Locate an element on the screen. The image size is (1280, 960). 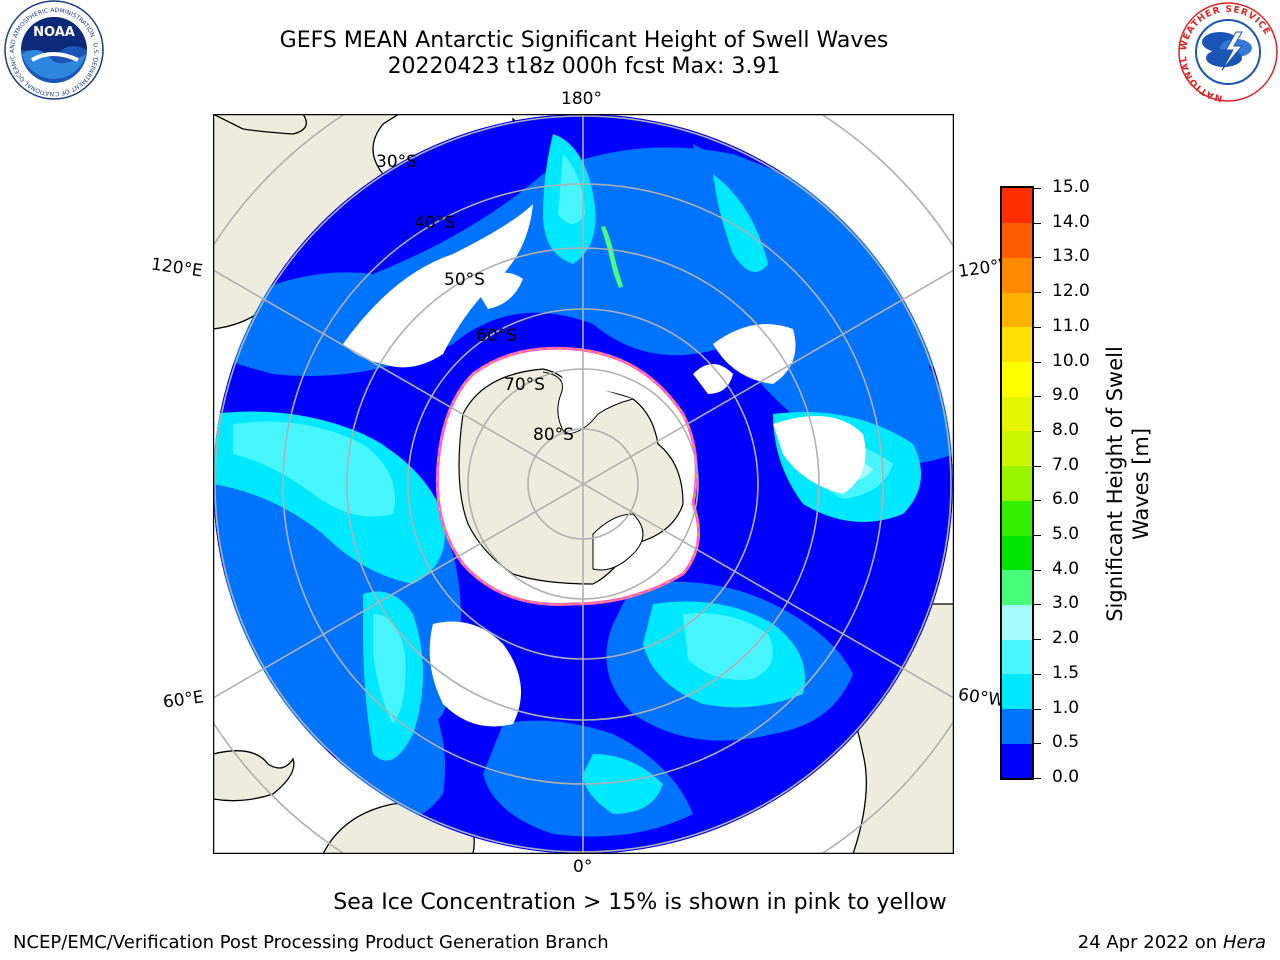
lon-label-0: 0° is located at coordinates (583, 867).